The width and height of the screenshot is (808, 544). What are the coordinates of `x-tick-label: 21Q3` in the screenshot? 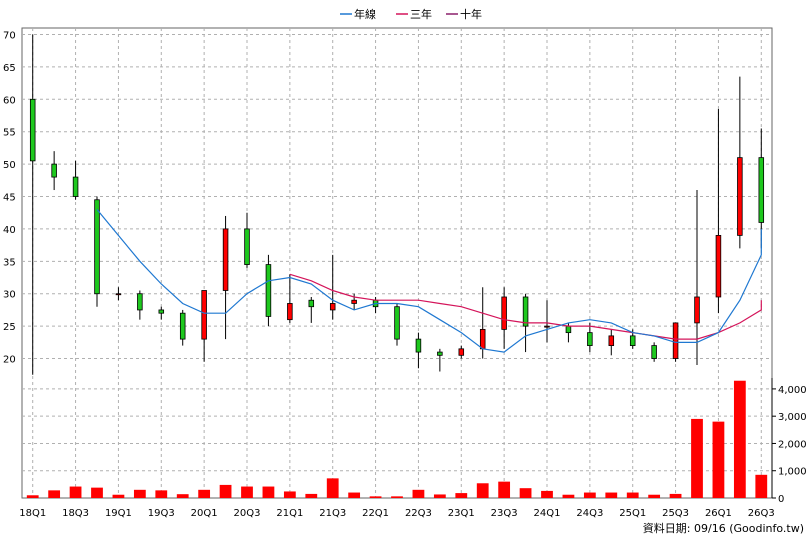 It's located at (332, 513).